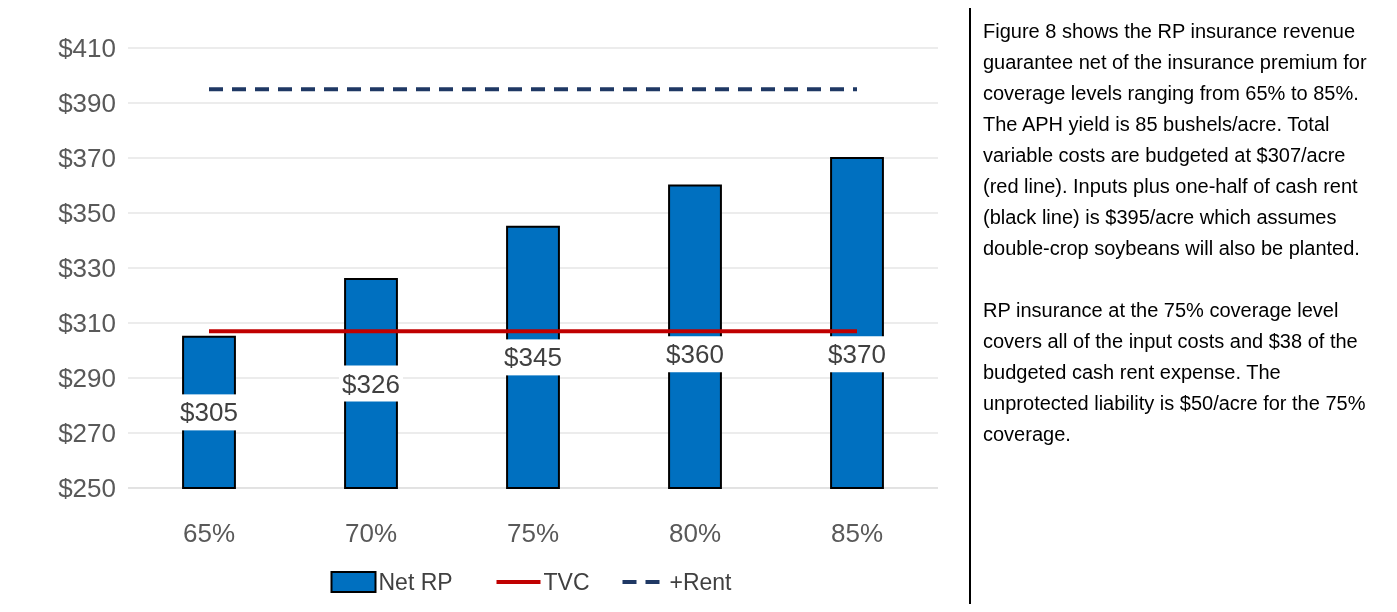 Image resolution: width=1397 pixels, height=612 pixels. What do you see at coordinates (87, 268) in the screenshot?
I see `y-tick-label: $330` at bounding box center [87, 268].